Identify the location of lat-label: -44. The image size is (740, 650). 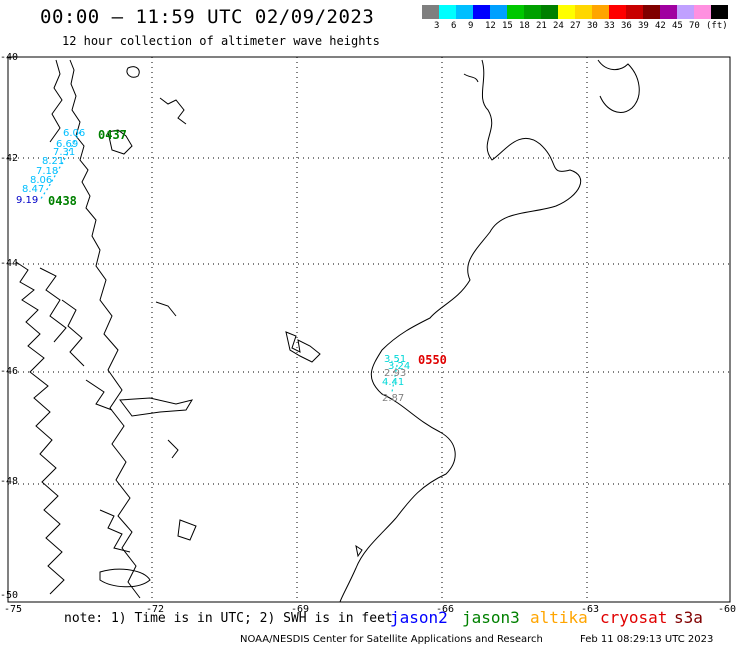
(9, 263).